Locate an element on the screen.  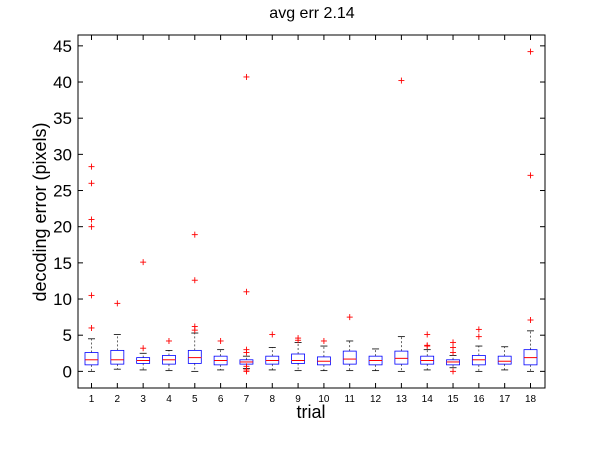
x-tick-label: 17 is located at coordinates (505, 399).